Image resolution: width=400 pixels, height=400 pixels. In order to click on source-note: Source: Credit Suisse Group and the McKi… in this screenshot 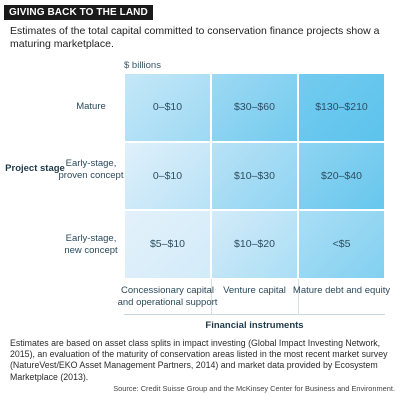, I will do `click(254, 388)`.